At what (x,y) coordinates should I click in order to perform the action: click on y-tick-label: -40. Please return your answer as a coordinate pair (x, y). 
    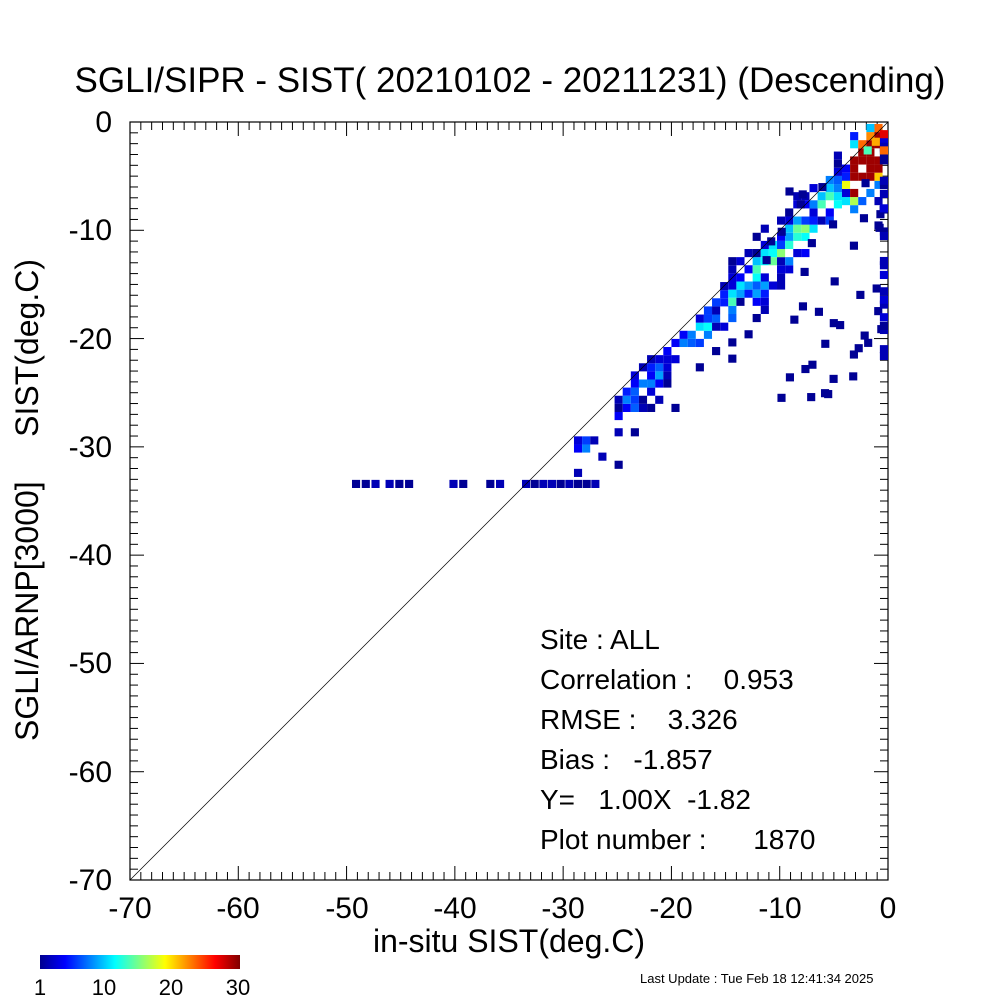
    Looking at the image, I should click on (90, 555).